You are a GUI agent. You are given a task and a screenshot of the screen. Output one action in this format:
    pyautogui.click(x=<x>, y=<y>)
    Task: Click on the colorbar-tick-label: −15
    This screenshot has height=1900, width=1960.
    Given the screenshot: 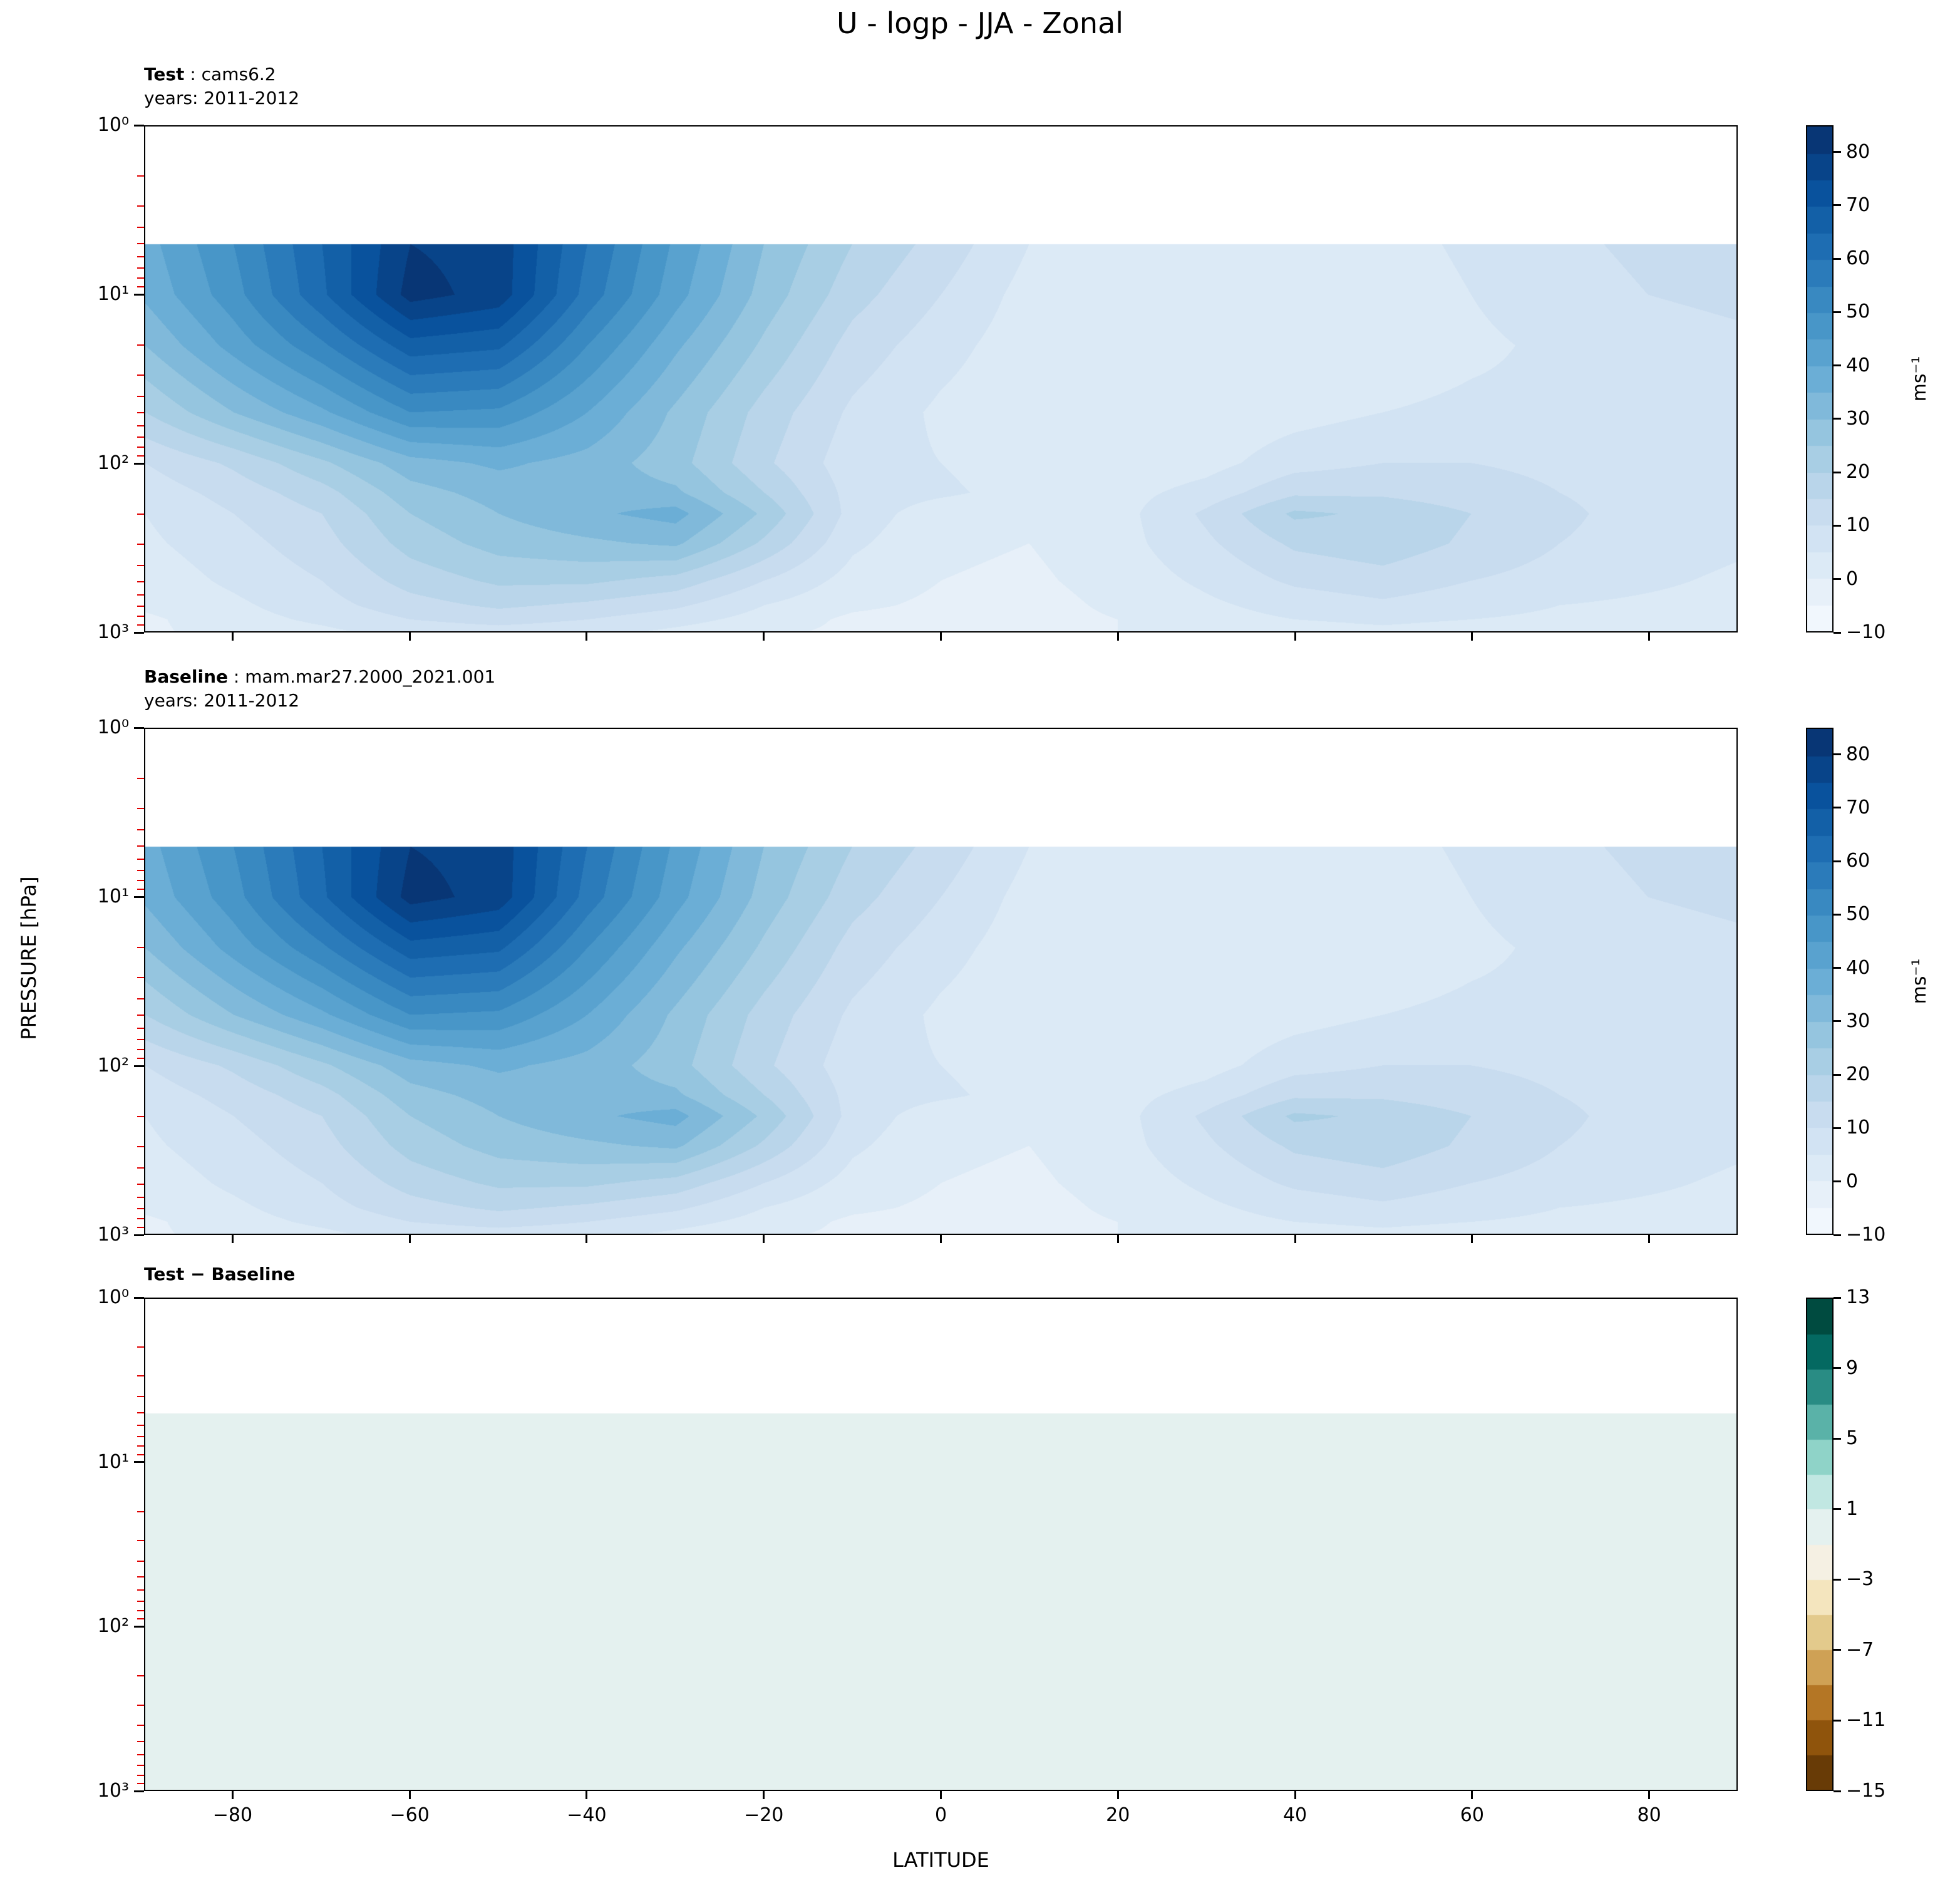 What is the action you would take?
    pyautogui.click(x=1866, y=1791)
    